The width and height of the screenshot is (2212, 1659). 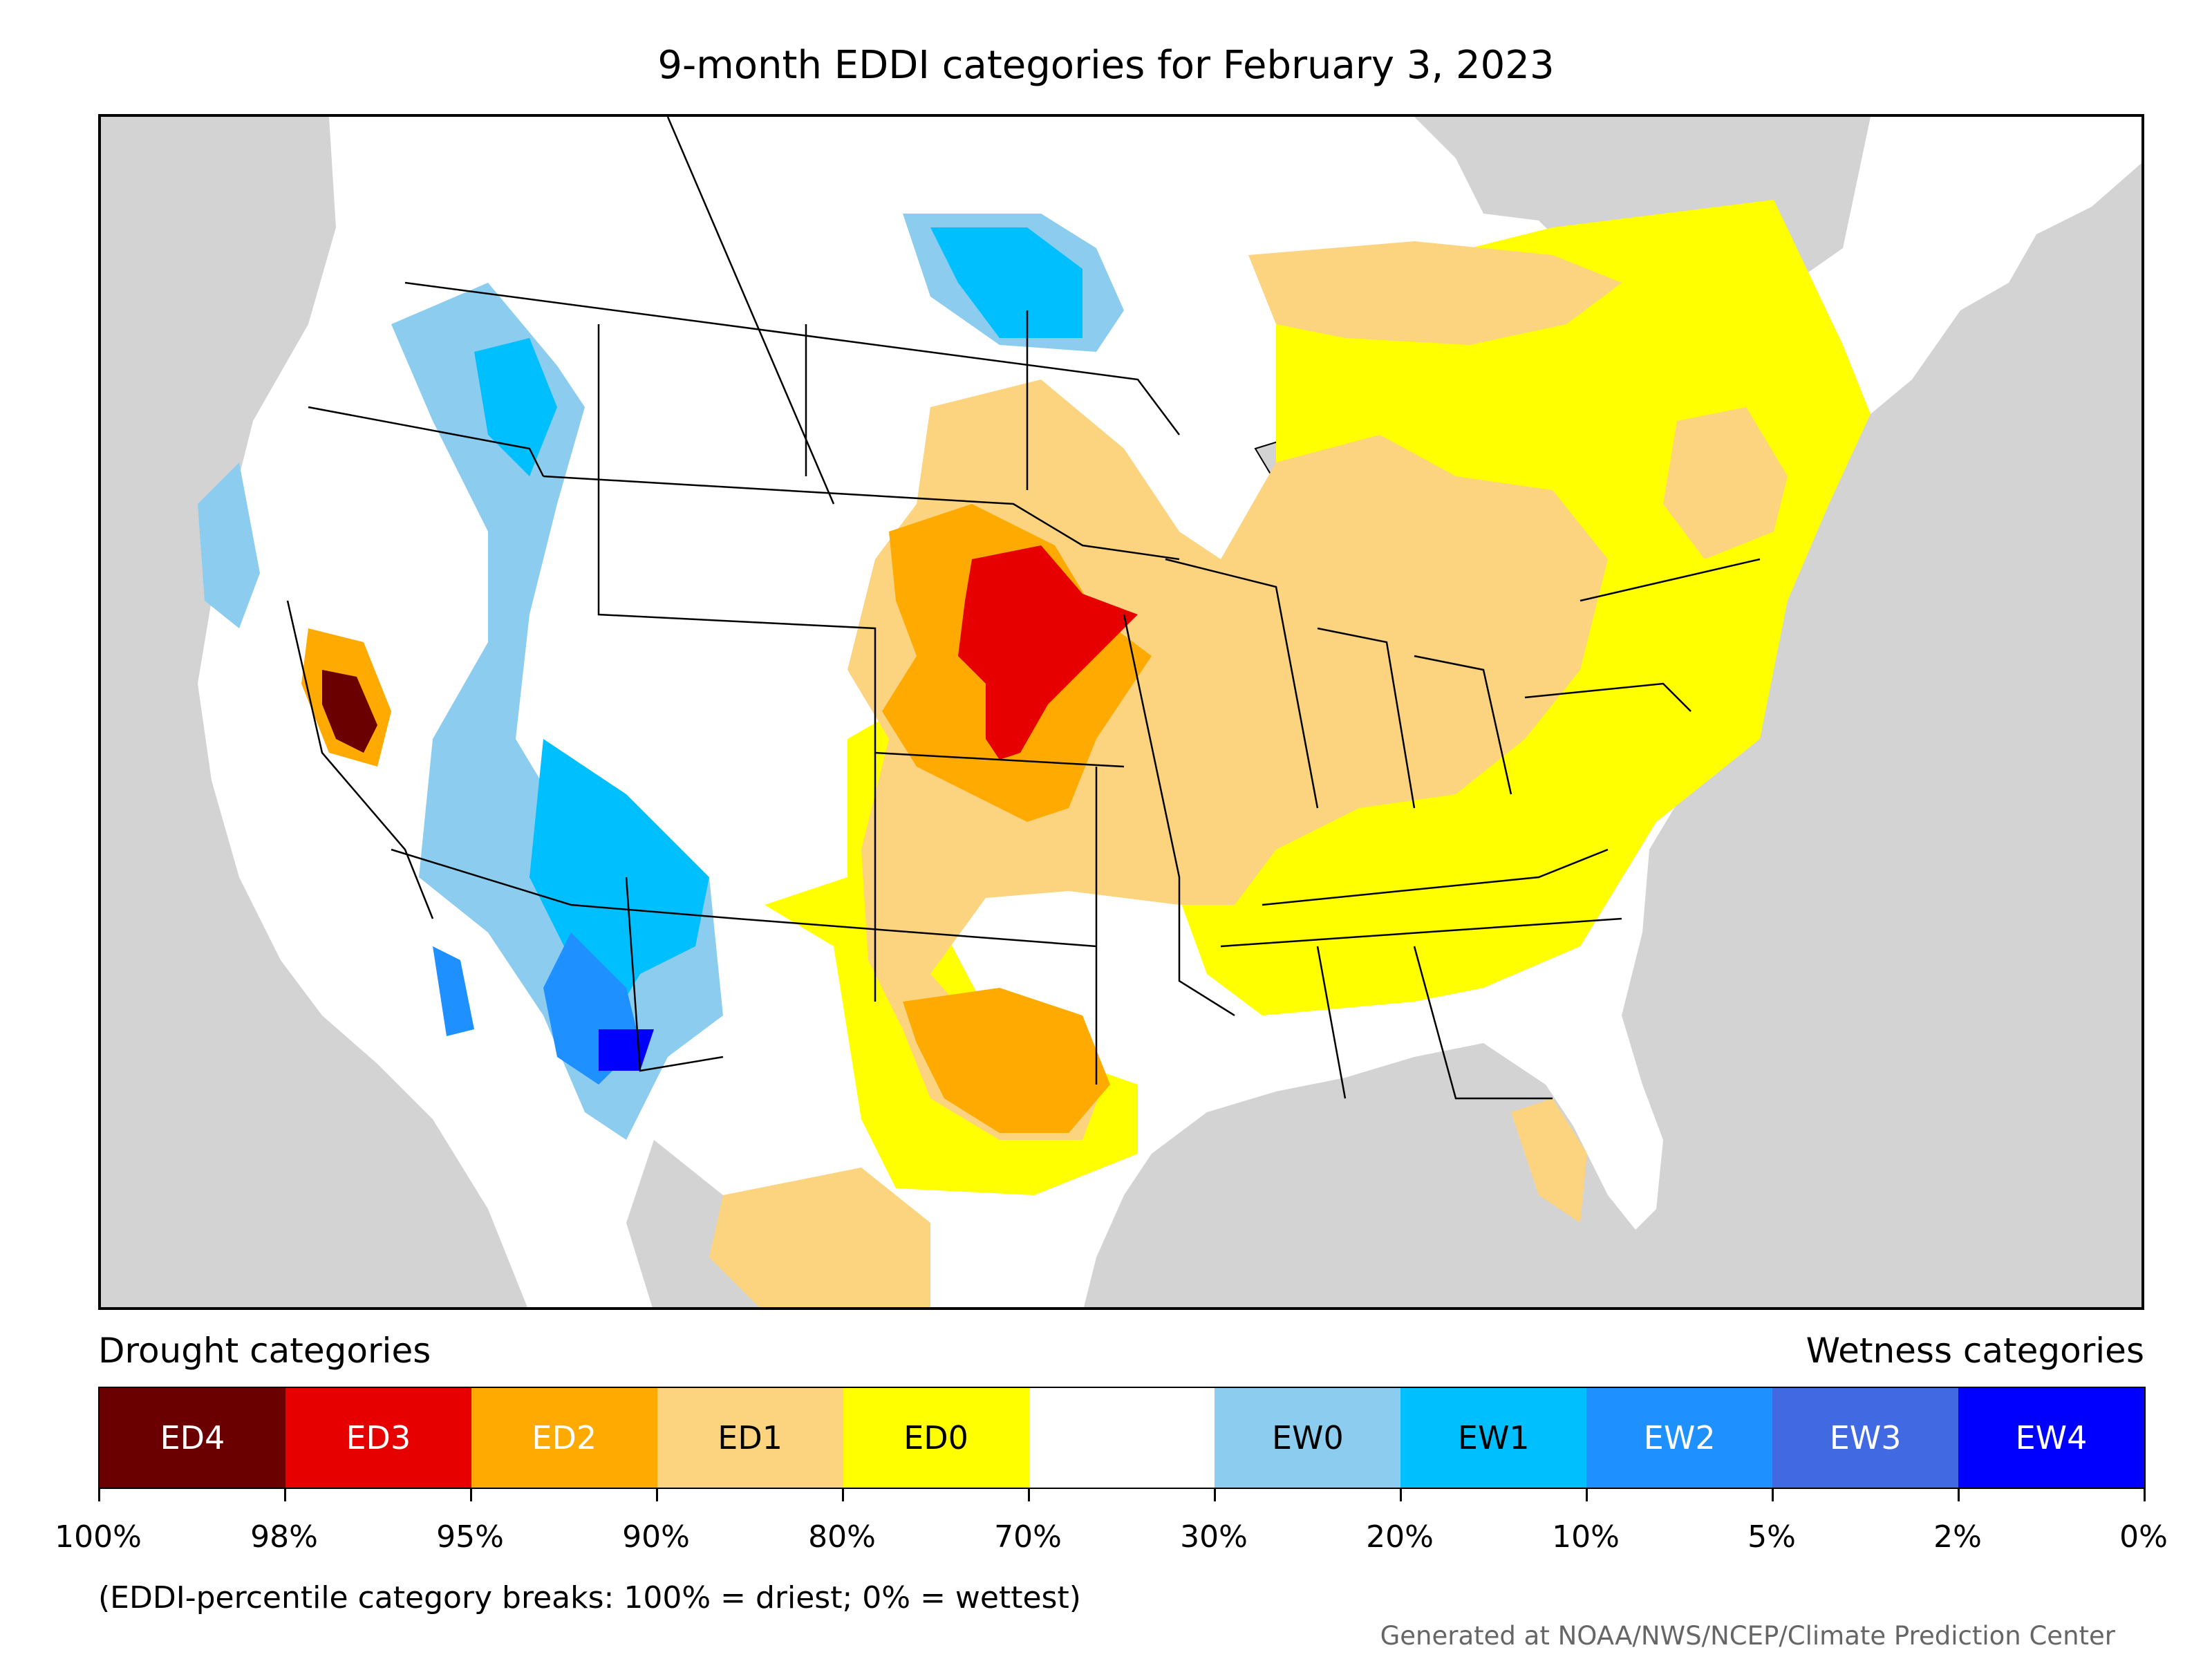 What do you see at coordinates (2051, 1438) in the screenshot?
I see `colorbar-cell-ew4: EW4` at bounding box center [2051, 1438].